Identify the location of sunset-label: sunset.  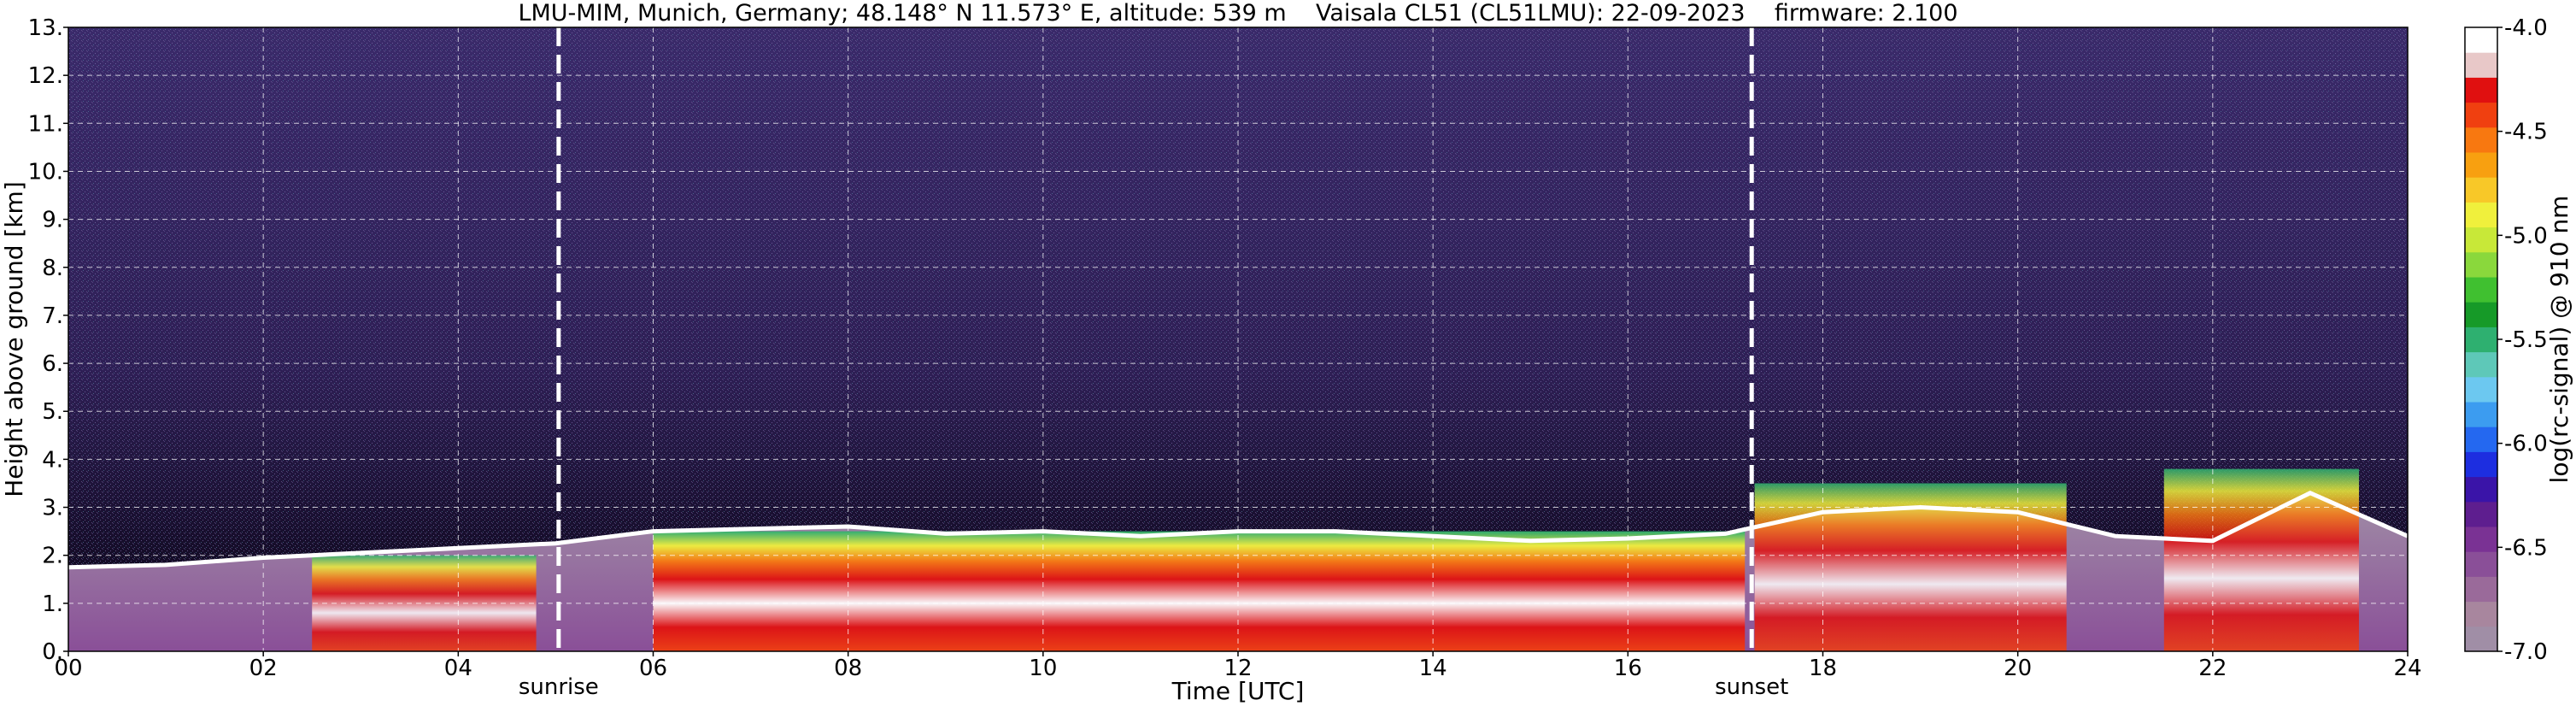
(1751, 687).